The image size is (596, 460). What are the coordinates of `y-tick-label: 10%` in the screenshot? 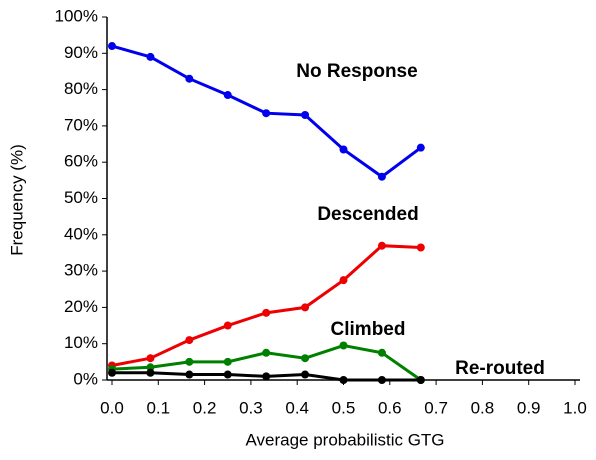 It's located at (81, 342).